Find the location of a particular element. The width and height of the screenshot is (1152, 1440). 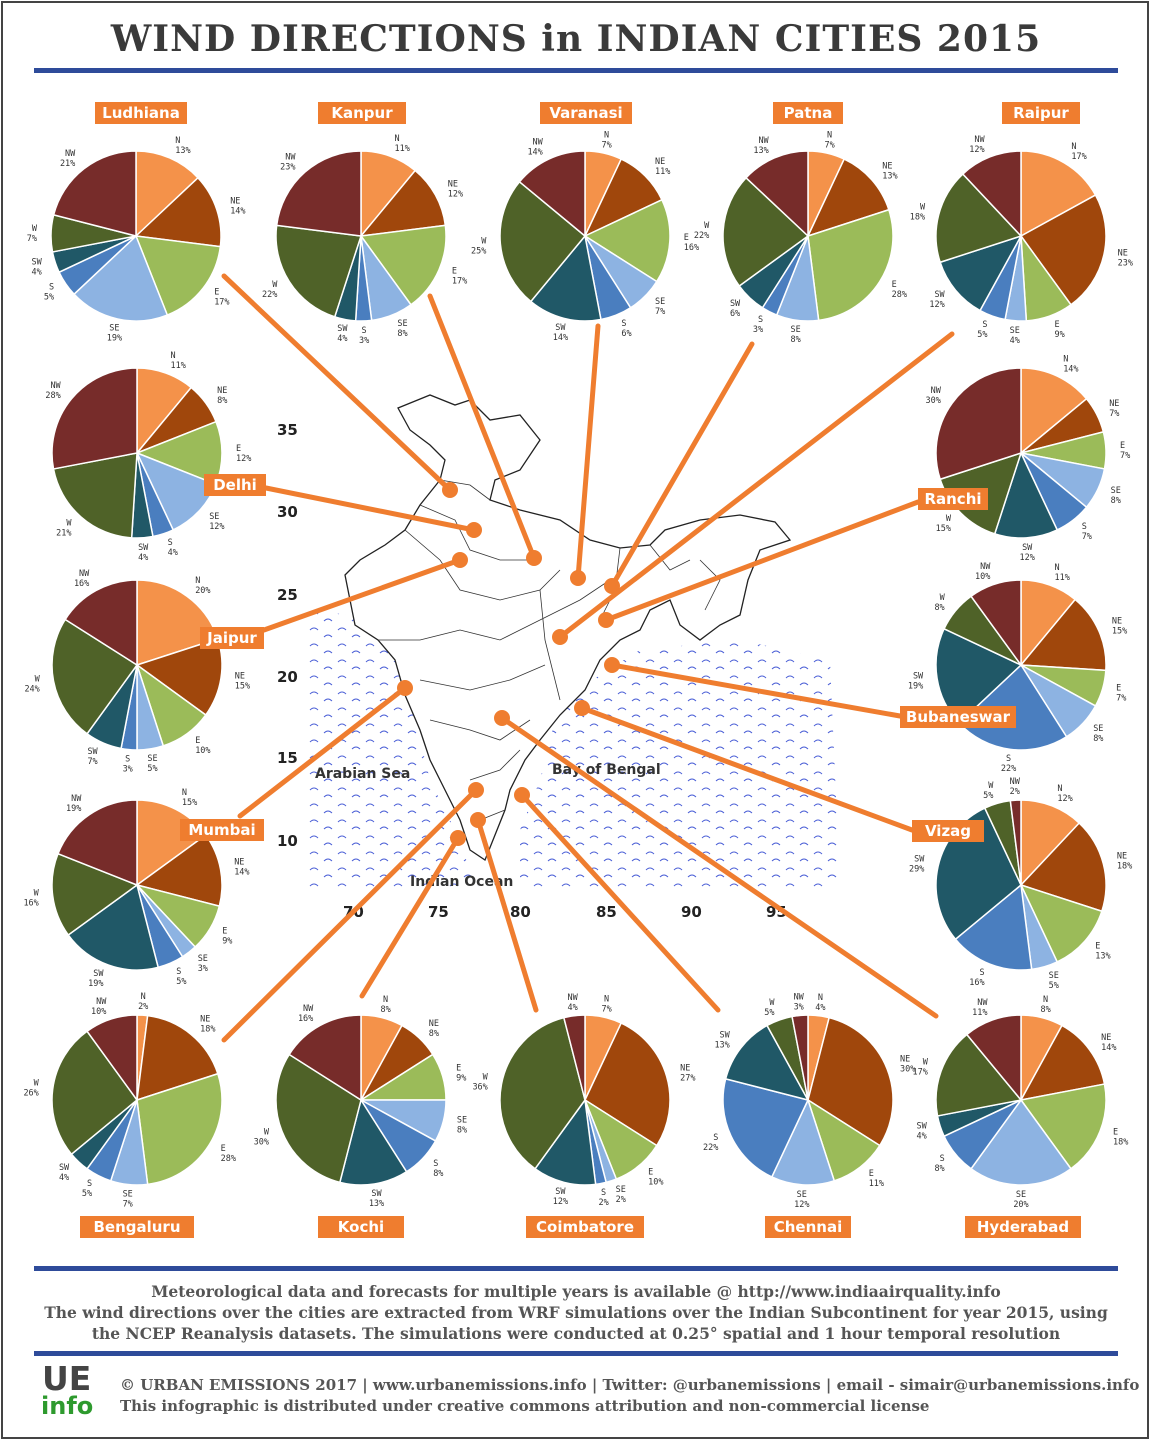

slice-mumbai-nw is located at coordinates (97, 843).